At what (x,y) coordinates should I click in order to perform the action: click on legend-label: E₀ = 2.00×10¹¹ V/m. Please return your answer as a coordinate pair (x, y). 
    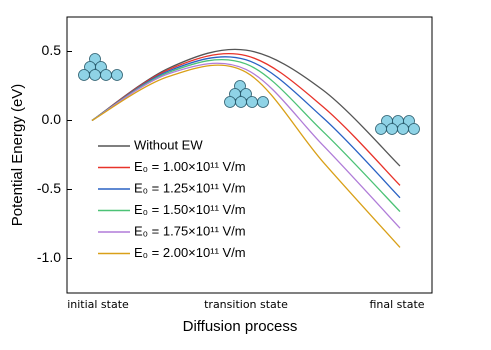
    Looking at the image, I should click on (190, 252).